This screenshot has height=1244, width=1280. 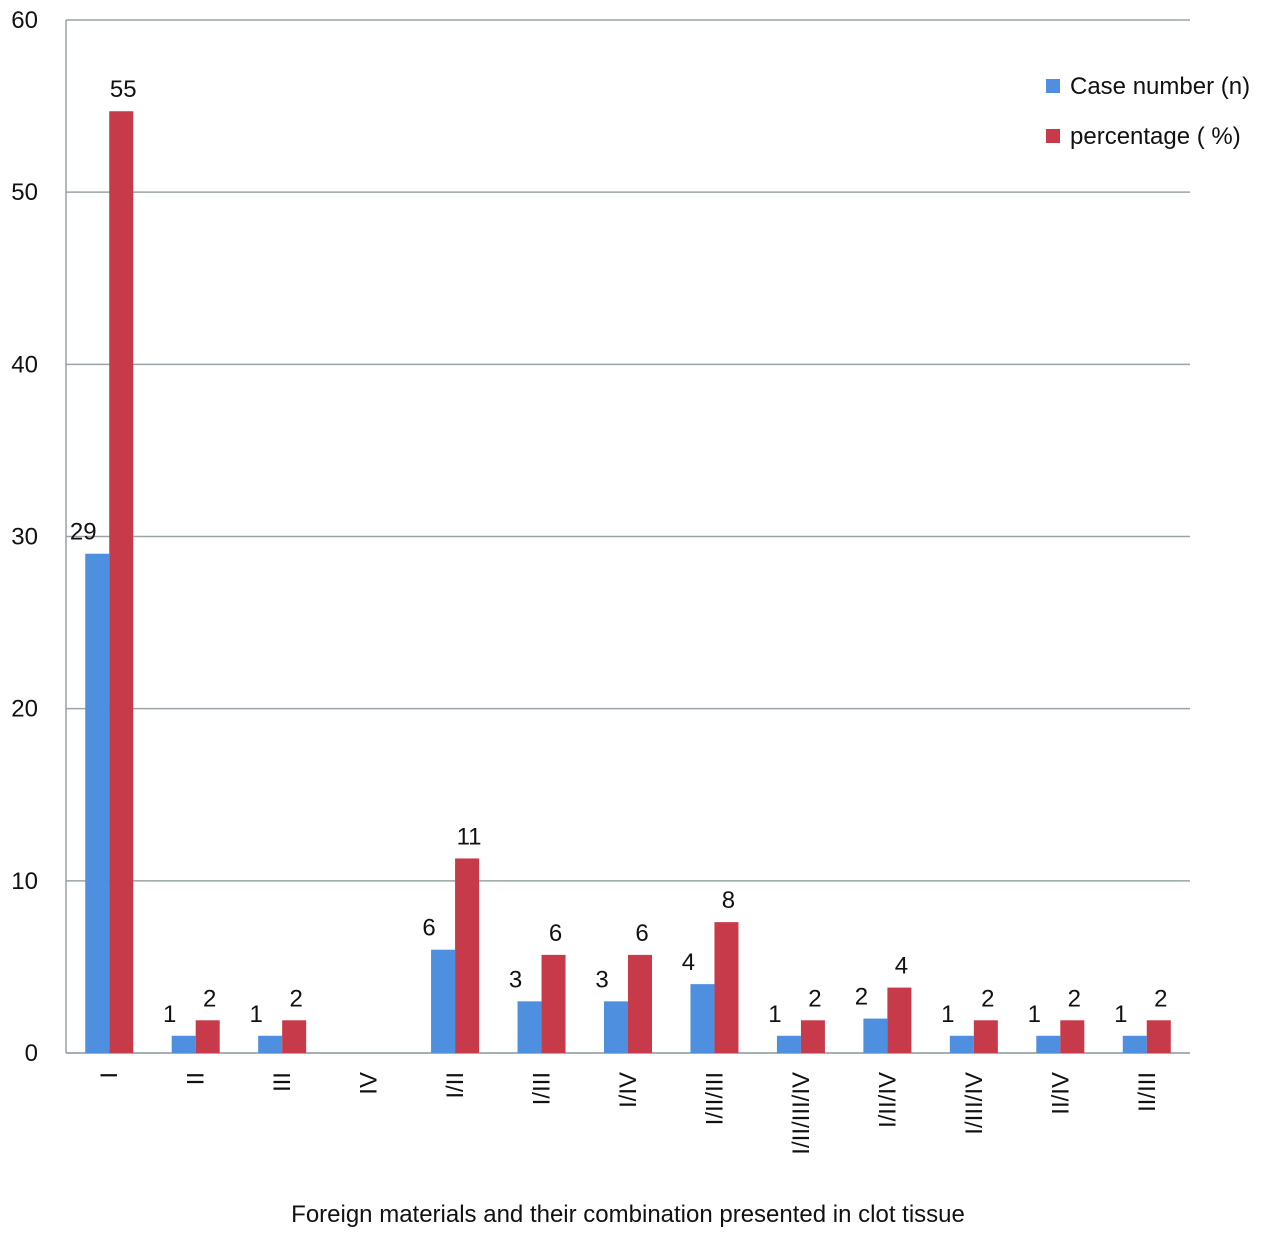 I want to click on data-label: 8, so click(x=728, y=900).